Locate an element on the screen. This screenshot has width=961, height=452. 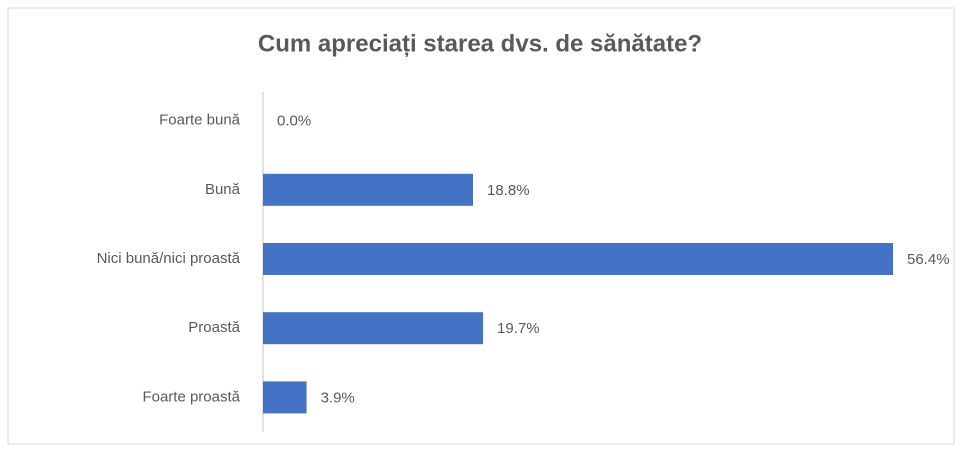
value-label: 19.7% is located at coordinates (518, 328).